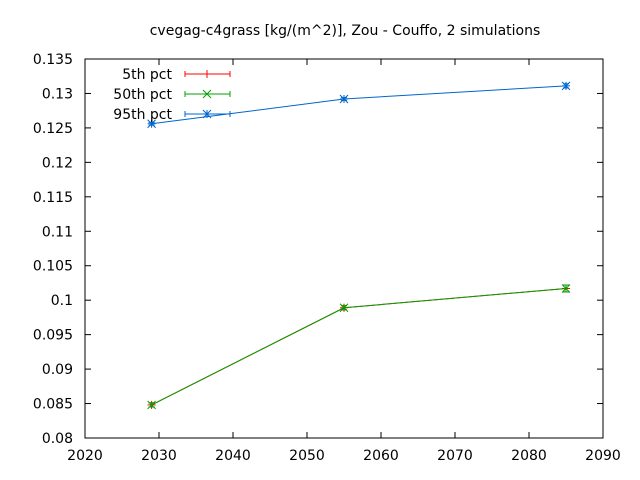 The width and height of the screenshot is (640, 480). I want to click on x-tick-label: 2060, so click(381, 456).